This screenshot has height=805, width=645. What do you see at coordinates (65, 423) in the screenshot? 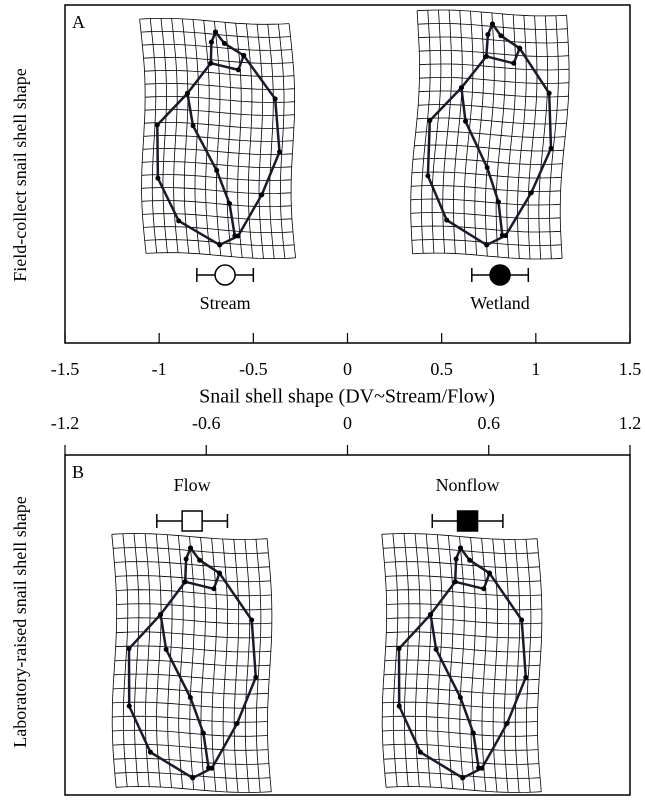
I see `x-tick-label: -1.2` at bounding box center [65, 423].